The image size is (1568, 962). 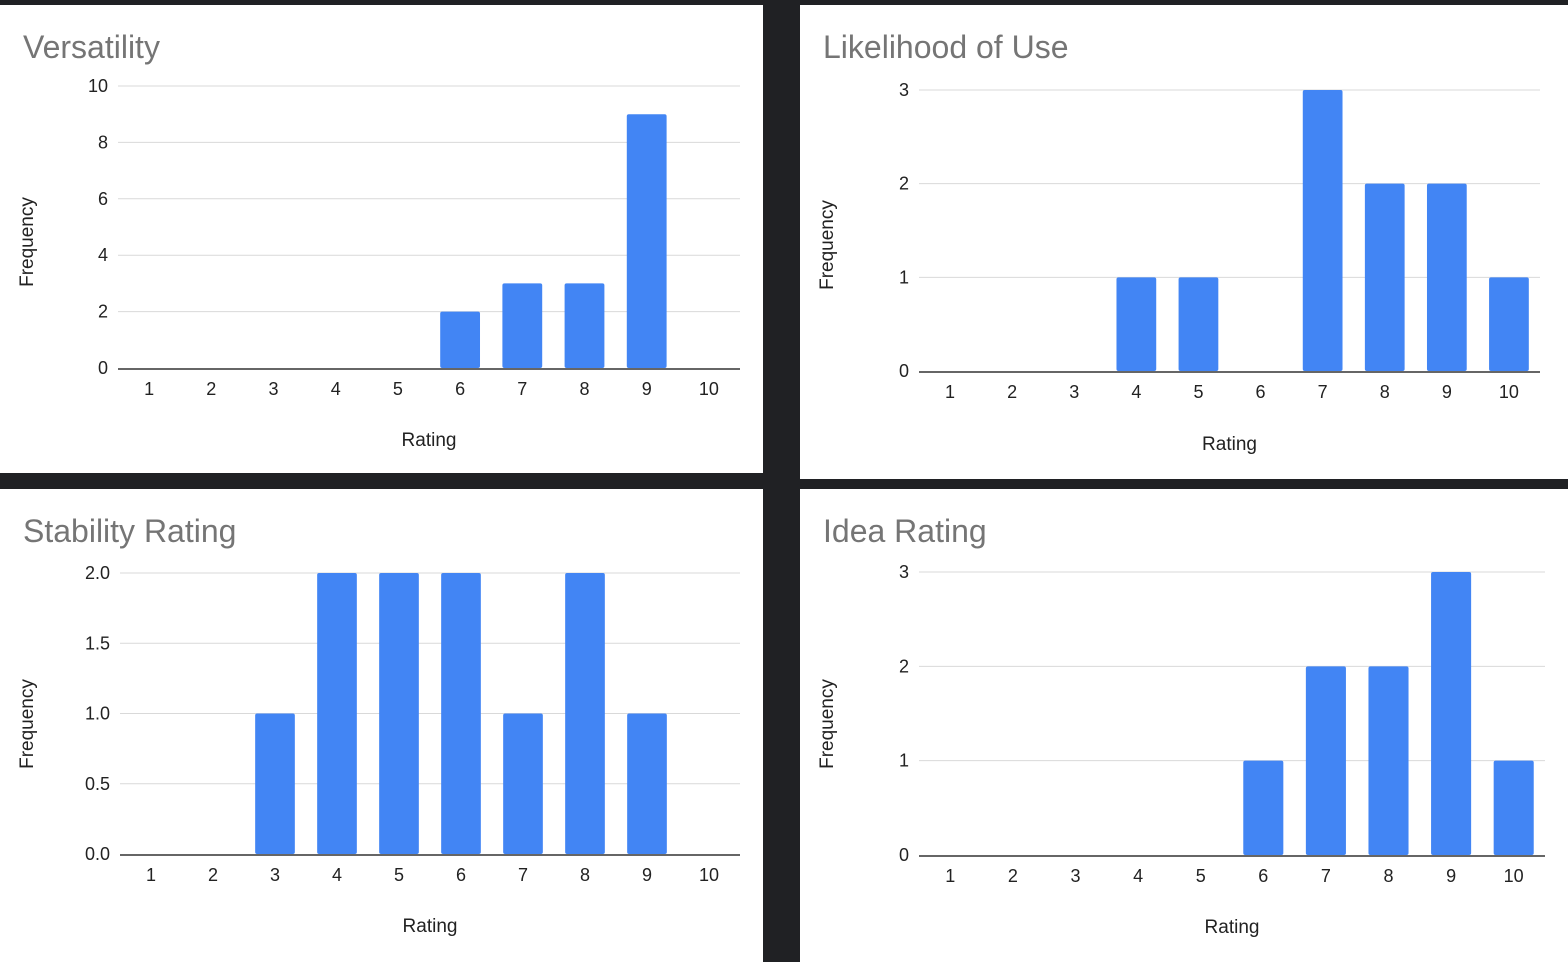 I want to click on y-tick: 10, so click(x=98, y=86).